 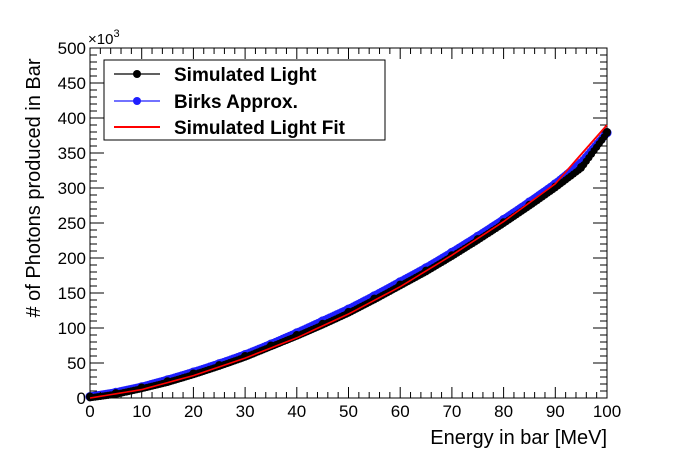 I want to click on x-tick-label-70: 70, so click(x=451, y=411).